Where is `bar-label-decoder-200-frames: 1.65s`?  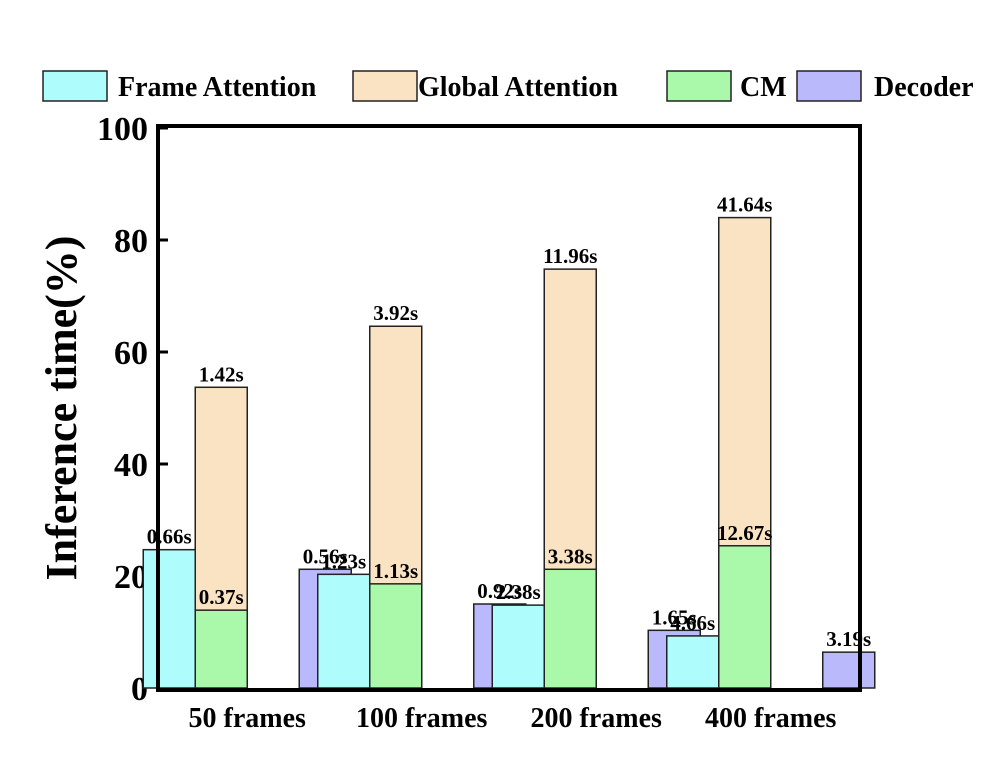 bar-label-decoder-200-frames: 1.65s is located at coordinates (674, 617).